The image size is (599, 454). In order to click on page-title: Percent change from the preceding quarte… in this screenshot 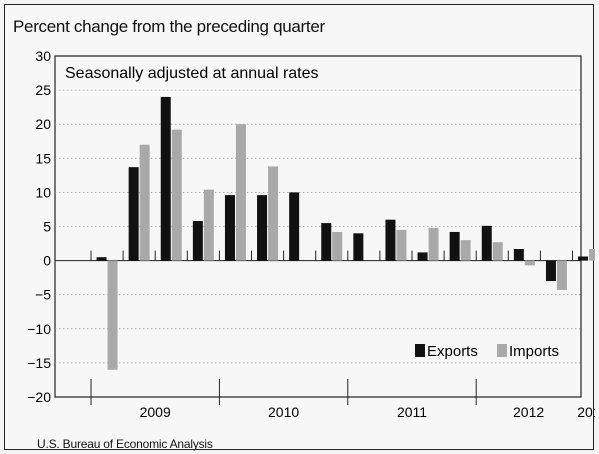, I will do `click(169, 26)`.